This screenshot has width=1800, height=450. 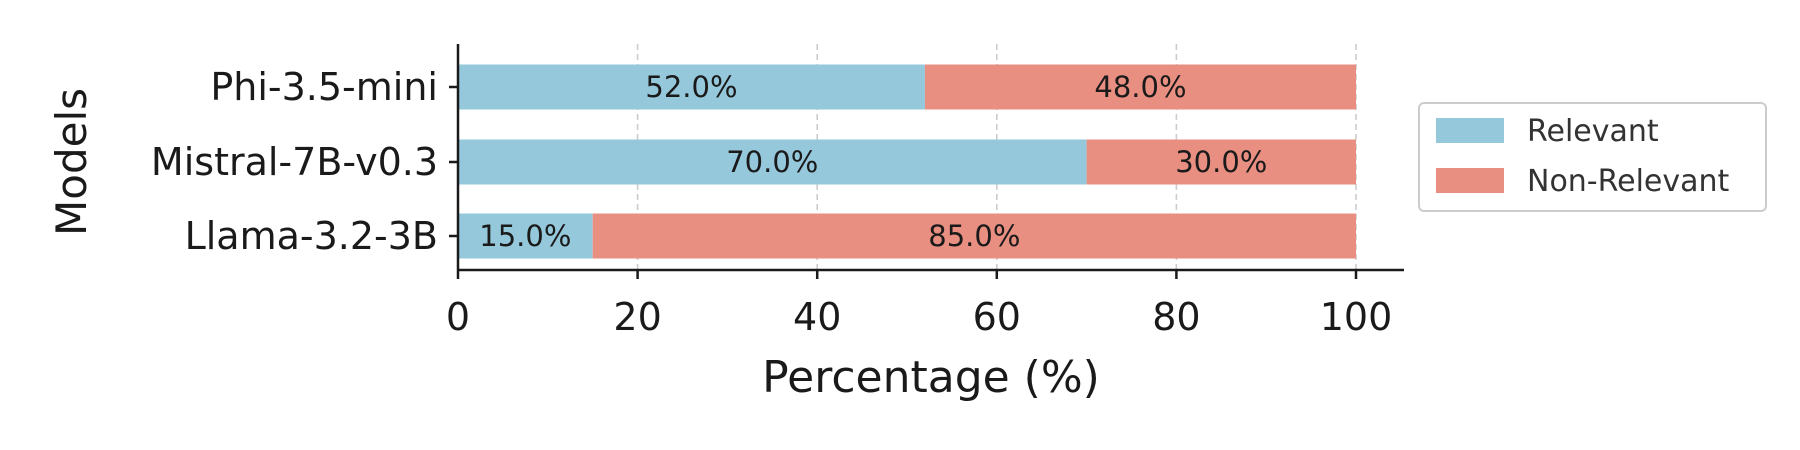 What do you see at coordinates (1470, 130) in the screenshot?
I see `legend-swatch-relevant` at bounding box center [1470, 130].